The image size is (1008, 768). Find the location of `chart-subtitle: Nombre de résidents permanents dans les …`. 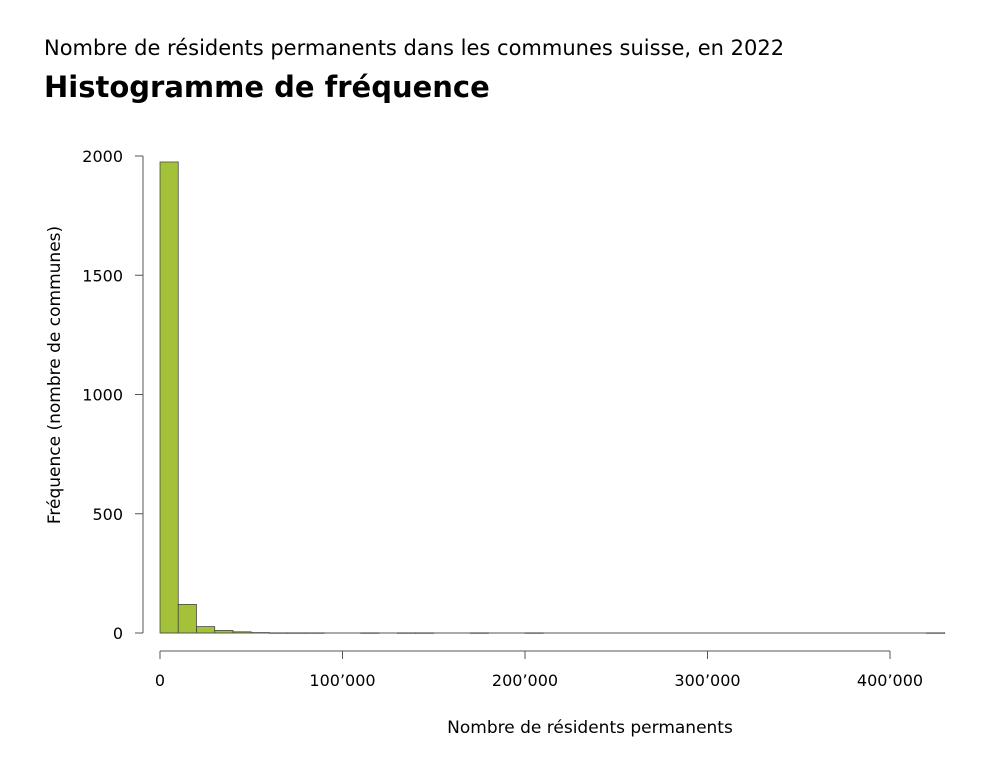

chart-subtitle: Nombre de résidents permanents dans les … is located at coordinates (414, 48).